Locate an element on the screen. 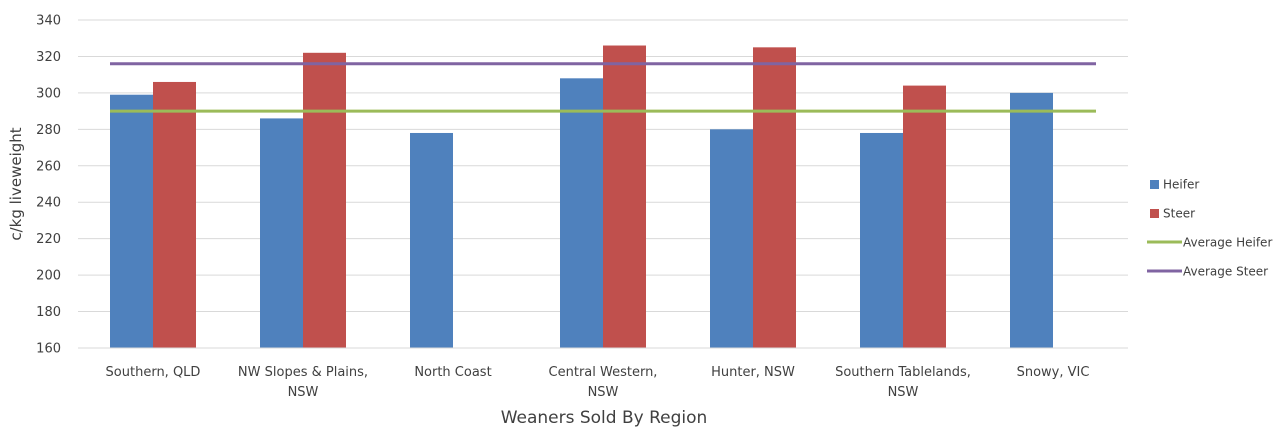 The image size is (1281, 432). y-tick-label: 300 is located at coordinates (48, 93).